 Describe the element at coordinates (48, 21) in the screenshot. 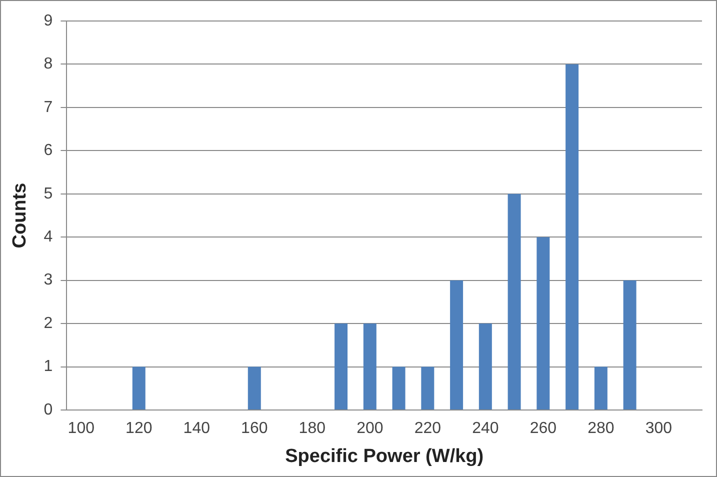

I see `y-tick-label: 9` at that location.